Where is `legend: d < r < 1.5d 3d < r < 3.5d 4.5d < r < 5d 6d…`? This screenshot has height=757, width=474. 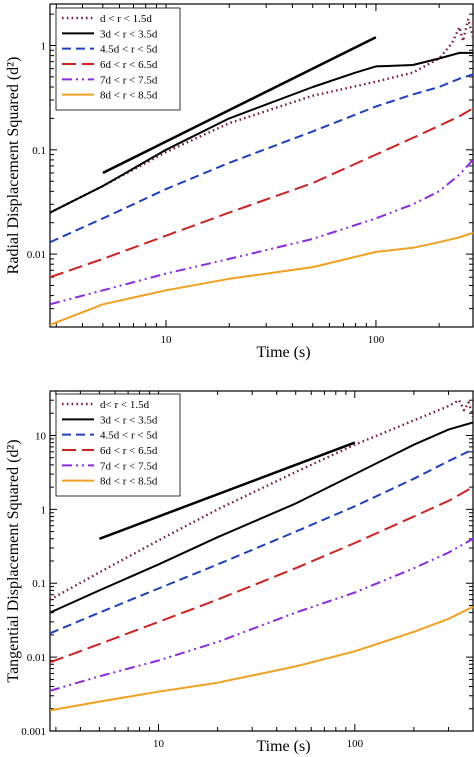
legend: d < r < 1.5d 3d < r < 3.5d 4.5d < r < 5d 6d… is located at coordinates (118, 59).